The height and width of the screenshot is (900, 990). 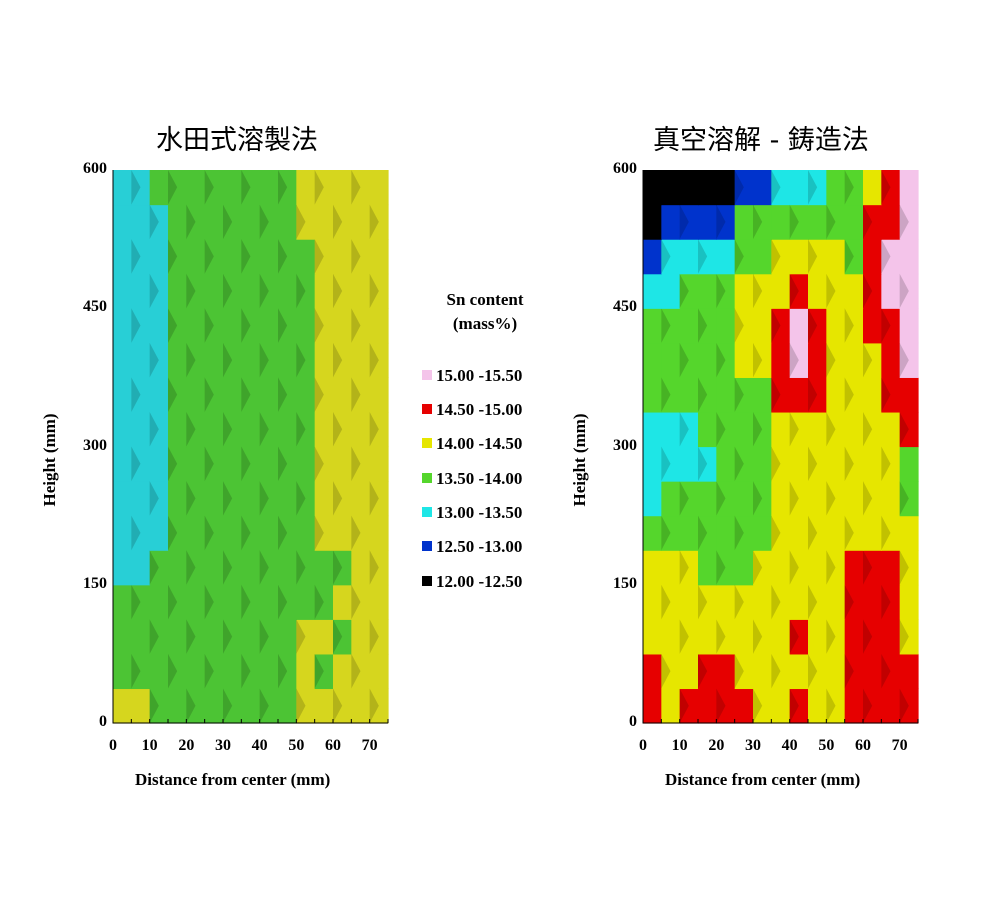 What do you see at coordinates (826, 745) in the screenshot?
I see `x-tick-label: 50` at bounding box center [826, 745].